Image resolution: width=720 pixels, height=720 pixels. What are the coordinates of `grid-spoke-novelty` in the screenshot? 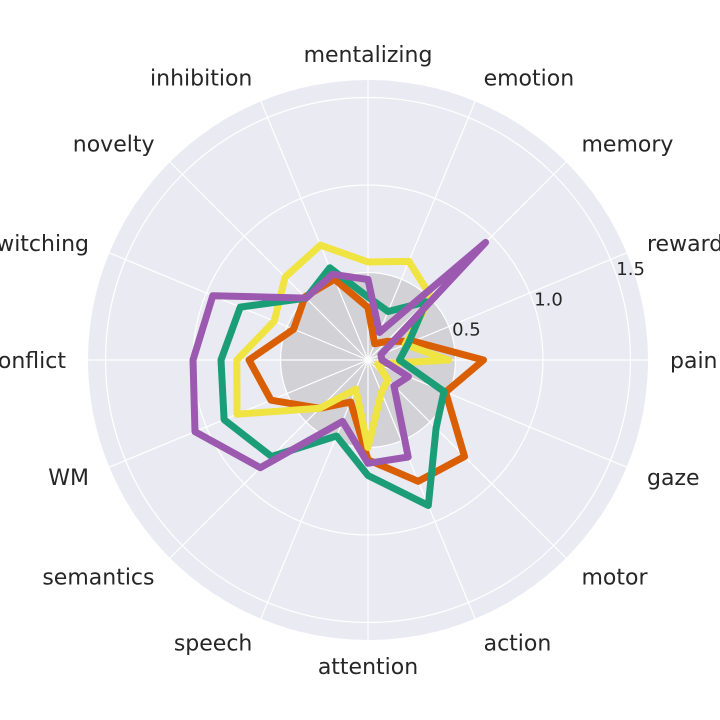 It's located at (269, 261).